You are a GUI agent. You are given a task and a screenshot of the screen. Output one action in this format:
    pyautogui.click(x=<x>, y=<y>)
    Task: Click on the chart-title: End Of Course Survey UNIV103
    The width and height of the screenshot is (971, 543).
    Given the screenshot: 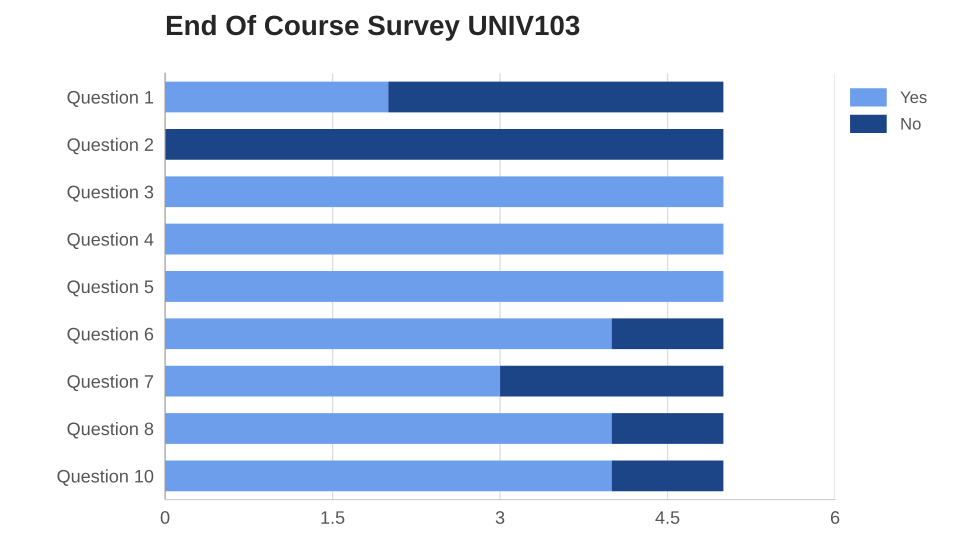 What is the action you would take?
    pyautogui.click(x=373, y=27)
    